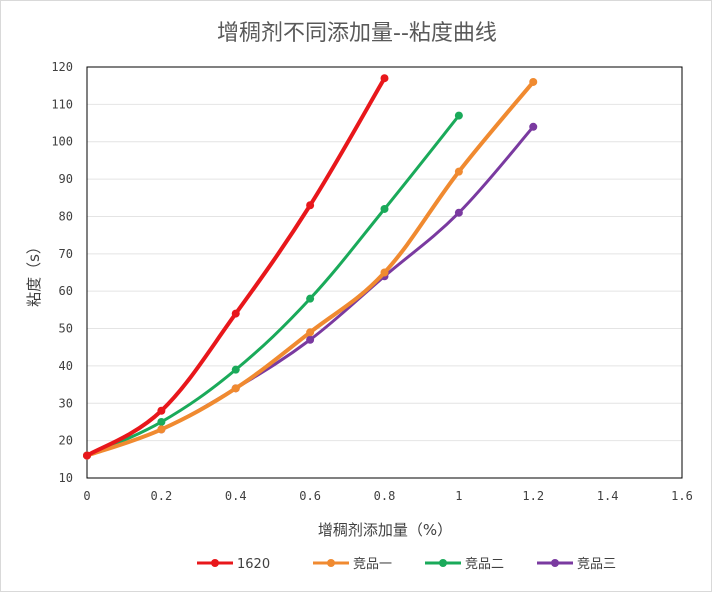 The width and height of the screenshot is (712, 593). I want to click on legend-label: 竞品三, so click(596, 564).